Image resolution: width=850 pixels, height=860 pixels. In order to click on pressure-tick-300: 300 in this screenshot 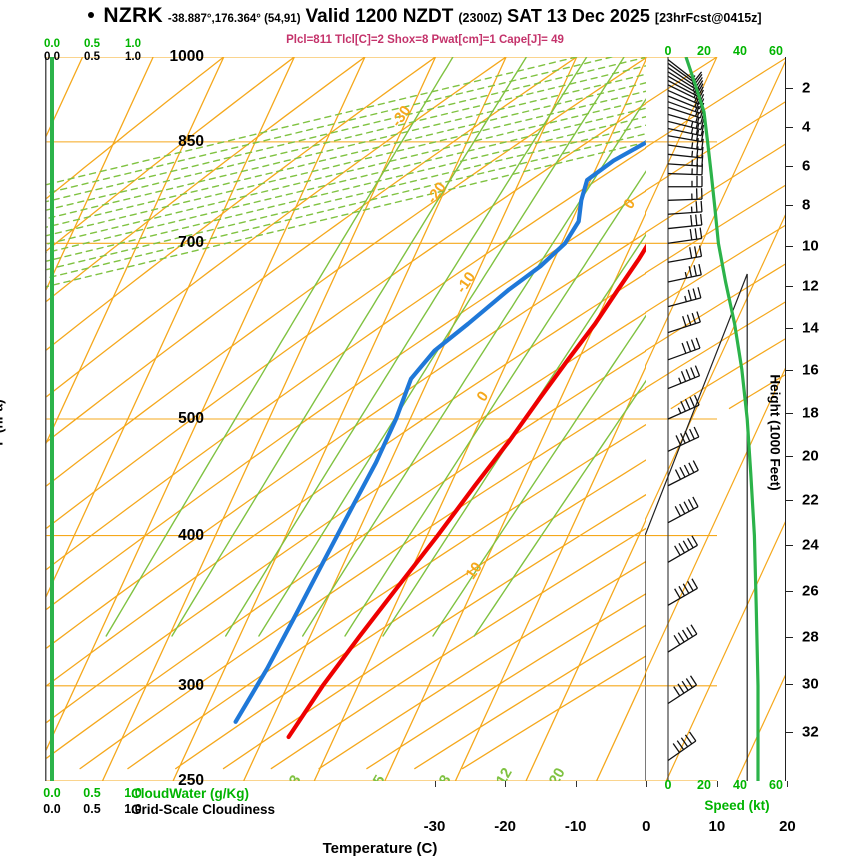, I will do `click(191, 685)`.